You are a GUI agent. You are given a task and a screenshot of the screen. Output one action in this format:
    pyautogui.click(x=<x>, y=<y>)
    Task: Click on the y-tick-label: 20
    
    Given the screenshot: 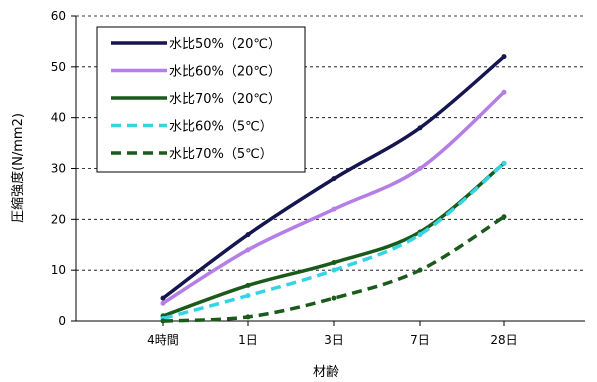 What is the action you would take?
    pyautogui.click(x=58, y=219)
    